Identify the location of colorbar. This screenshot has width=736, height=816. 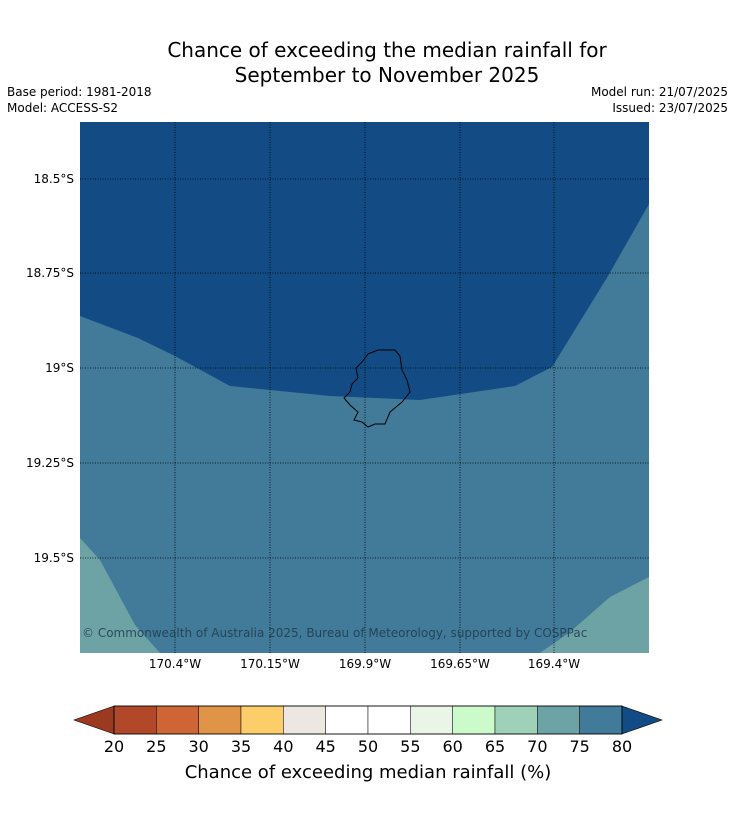
(368, 720).